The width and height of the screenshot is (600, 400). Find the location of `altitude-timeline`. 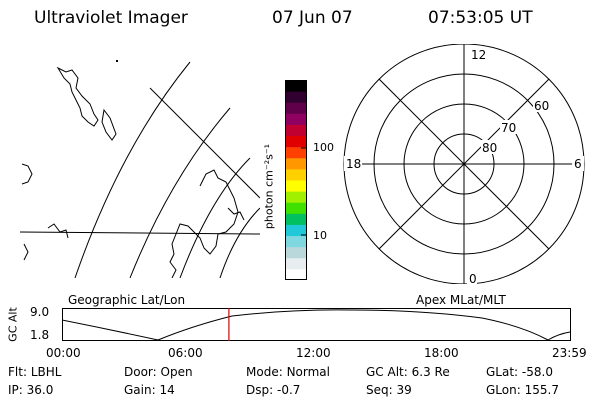

altitude-timeline is located at coordinates (316, 324).